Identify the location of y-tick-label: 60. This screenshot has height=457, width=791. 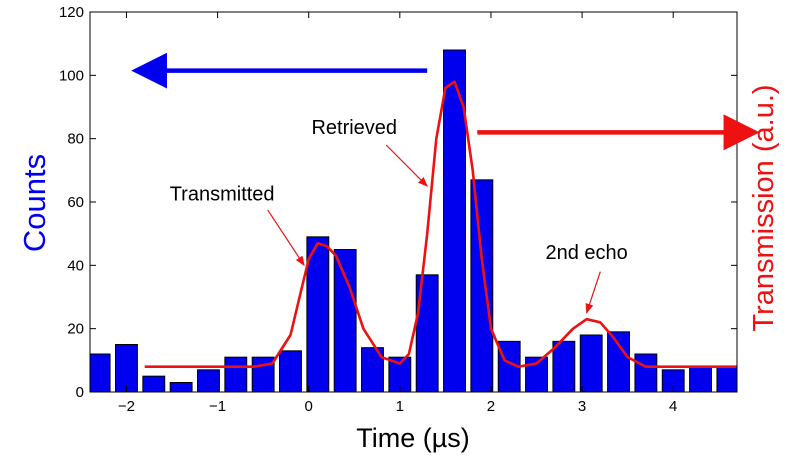
(75, 202).